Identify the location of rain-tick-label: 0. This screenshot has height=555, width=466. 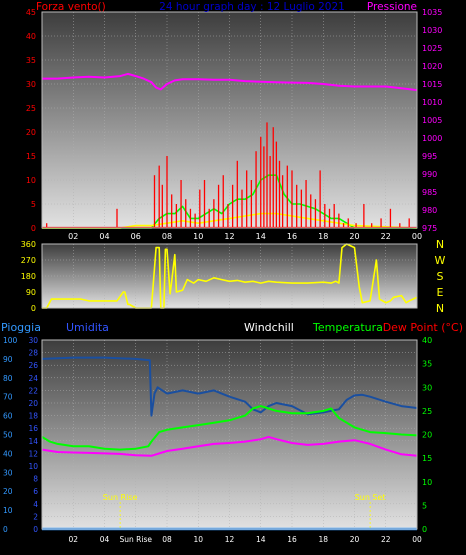
(5, 529).